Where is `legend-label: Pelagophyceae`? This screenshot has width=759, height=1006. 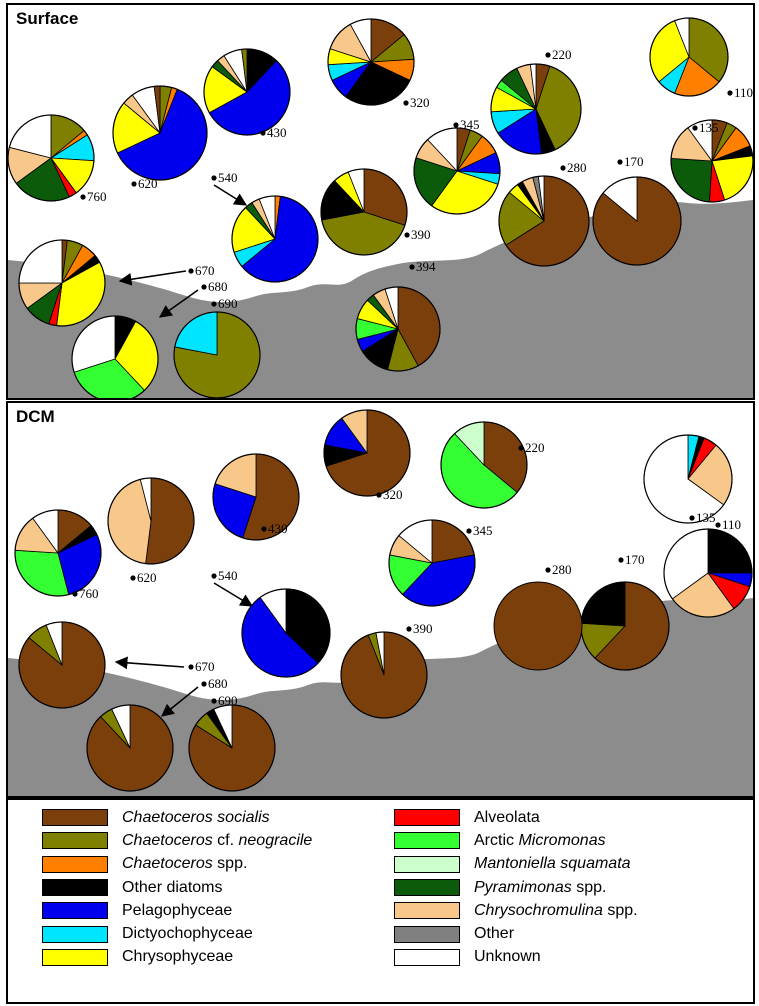 legend-label: Pelagophyceae is located at coordinates (177, 910).